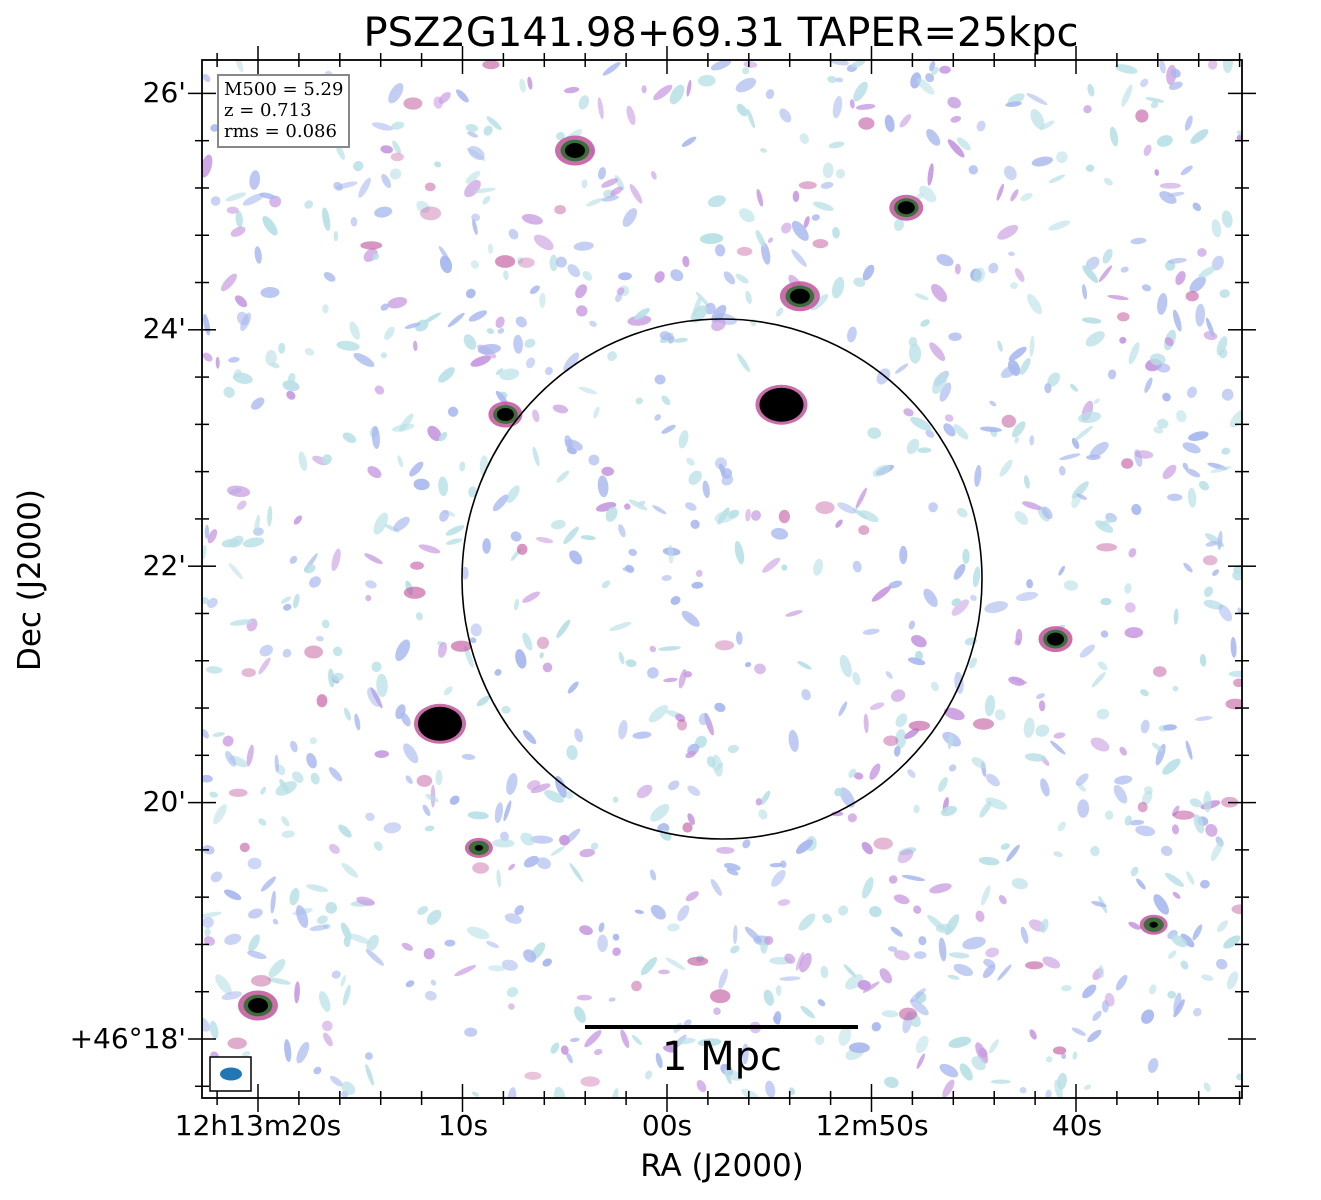 The image size is (1321, 1200). I want to click on info-m500: M500 = 5.29, so click(284, 89).